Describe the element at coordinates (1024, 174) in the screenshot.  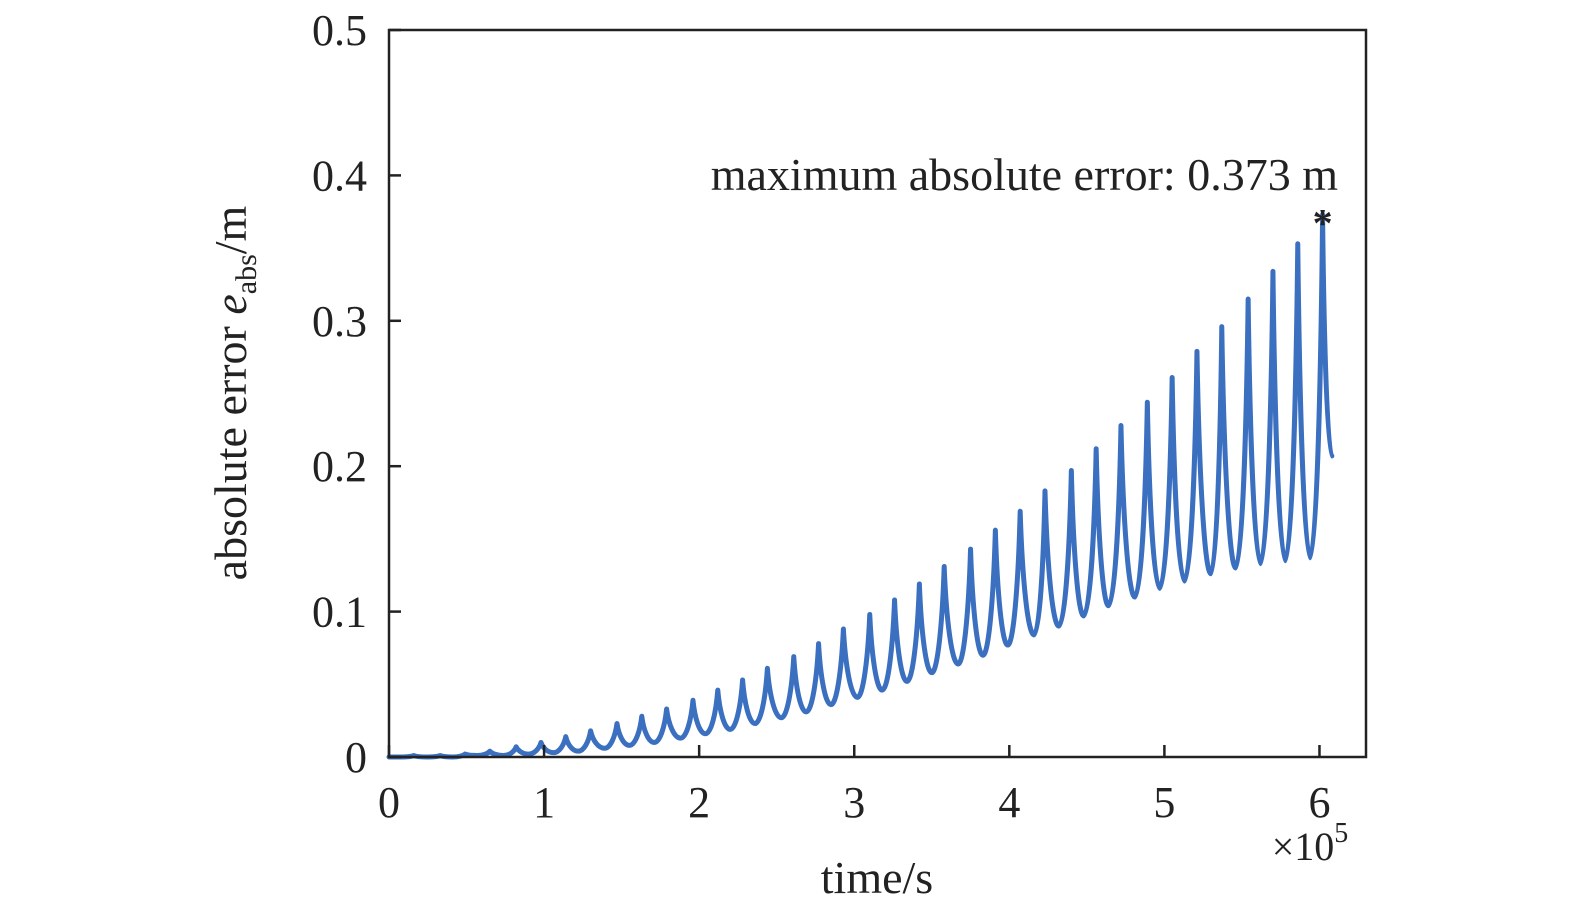
I see `max-error-annotation: maximum absolute error: 0.373 m` at that location.